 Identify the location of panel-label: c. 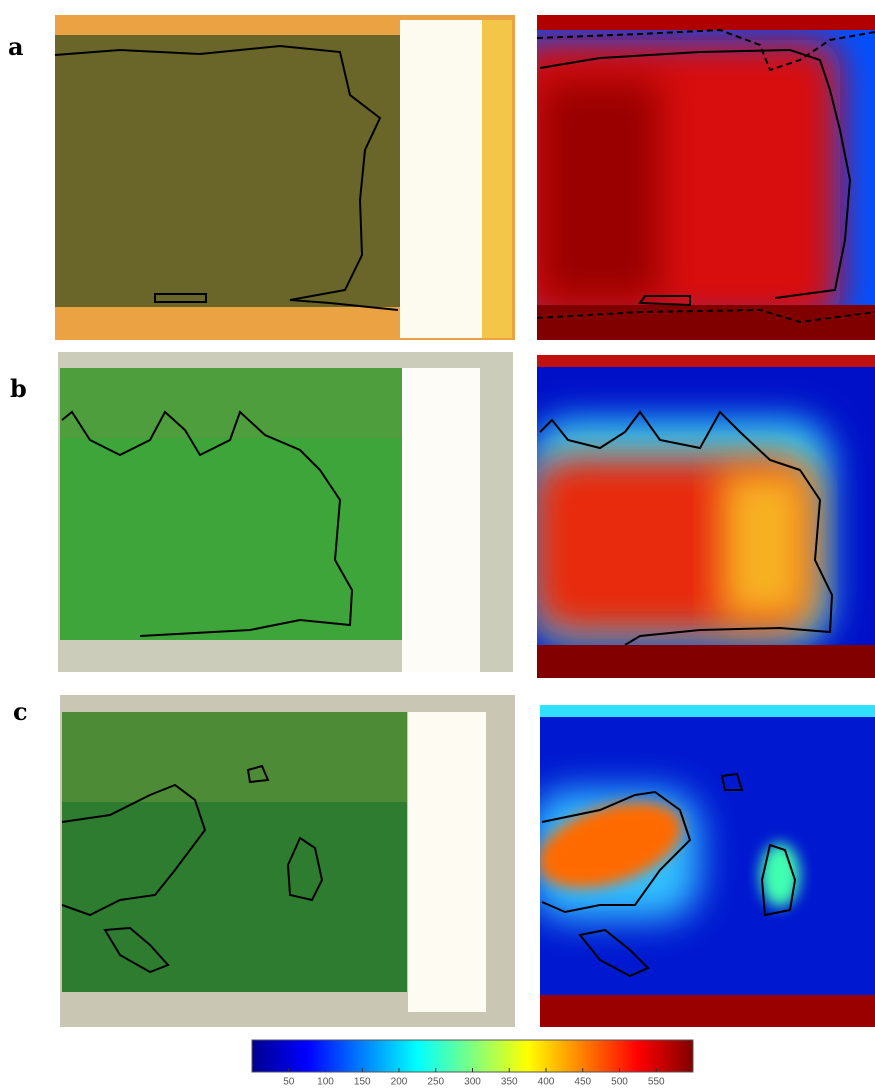
(20, 711).